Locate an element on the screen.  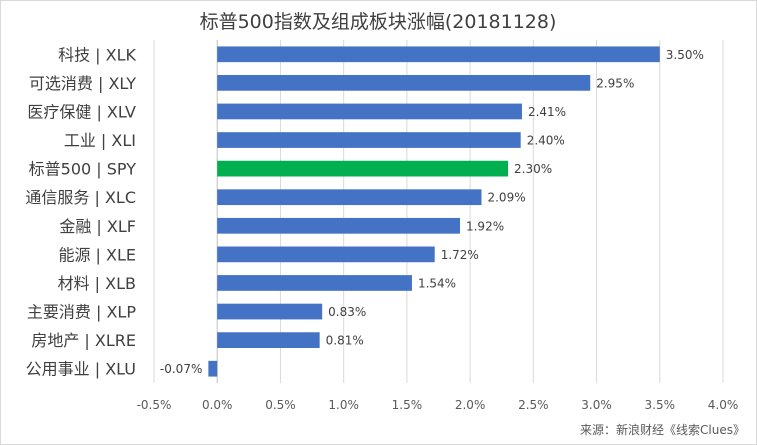
value-label: -0.07% is located at coordinates (181, 369).